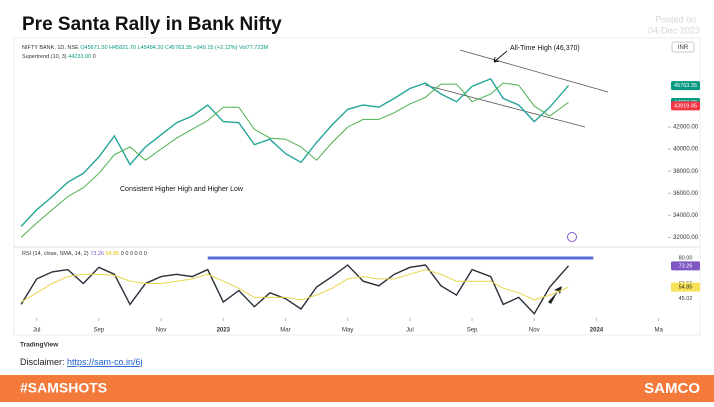 The width and height of the screenshot is (714, 407). What do you see at coordinates (675, 19) in the screenshot?
I see `posted-label: Posted on` at bounding box center [675, 19].